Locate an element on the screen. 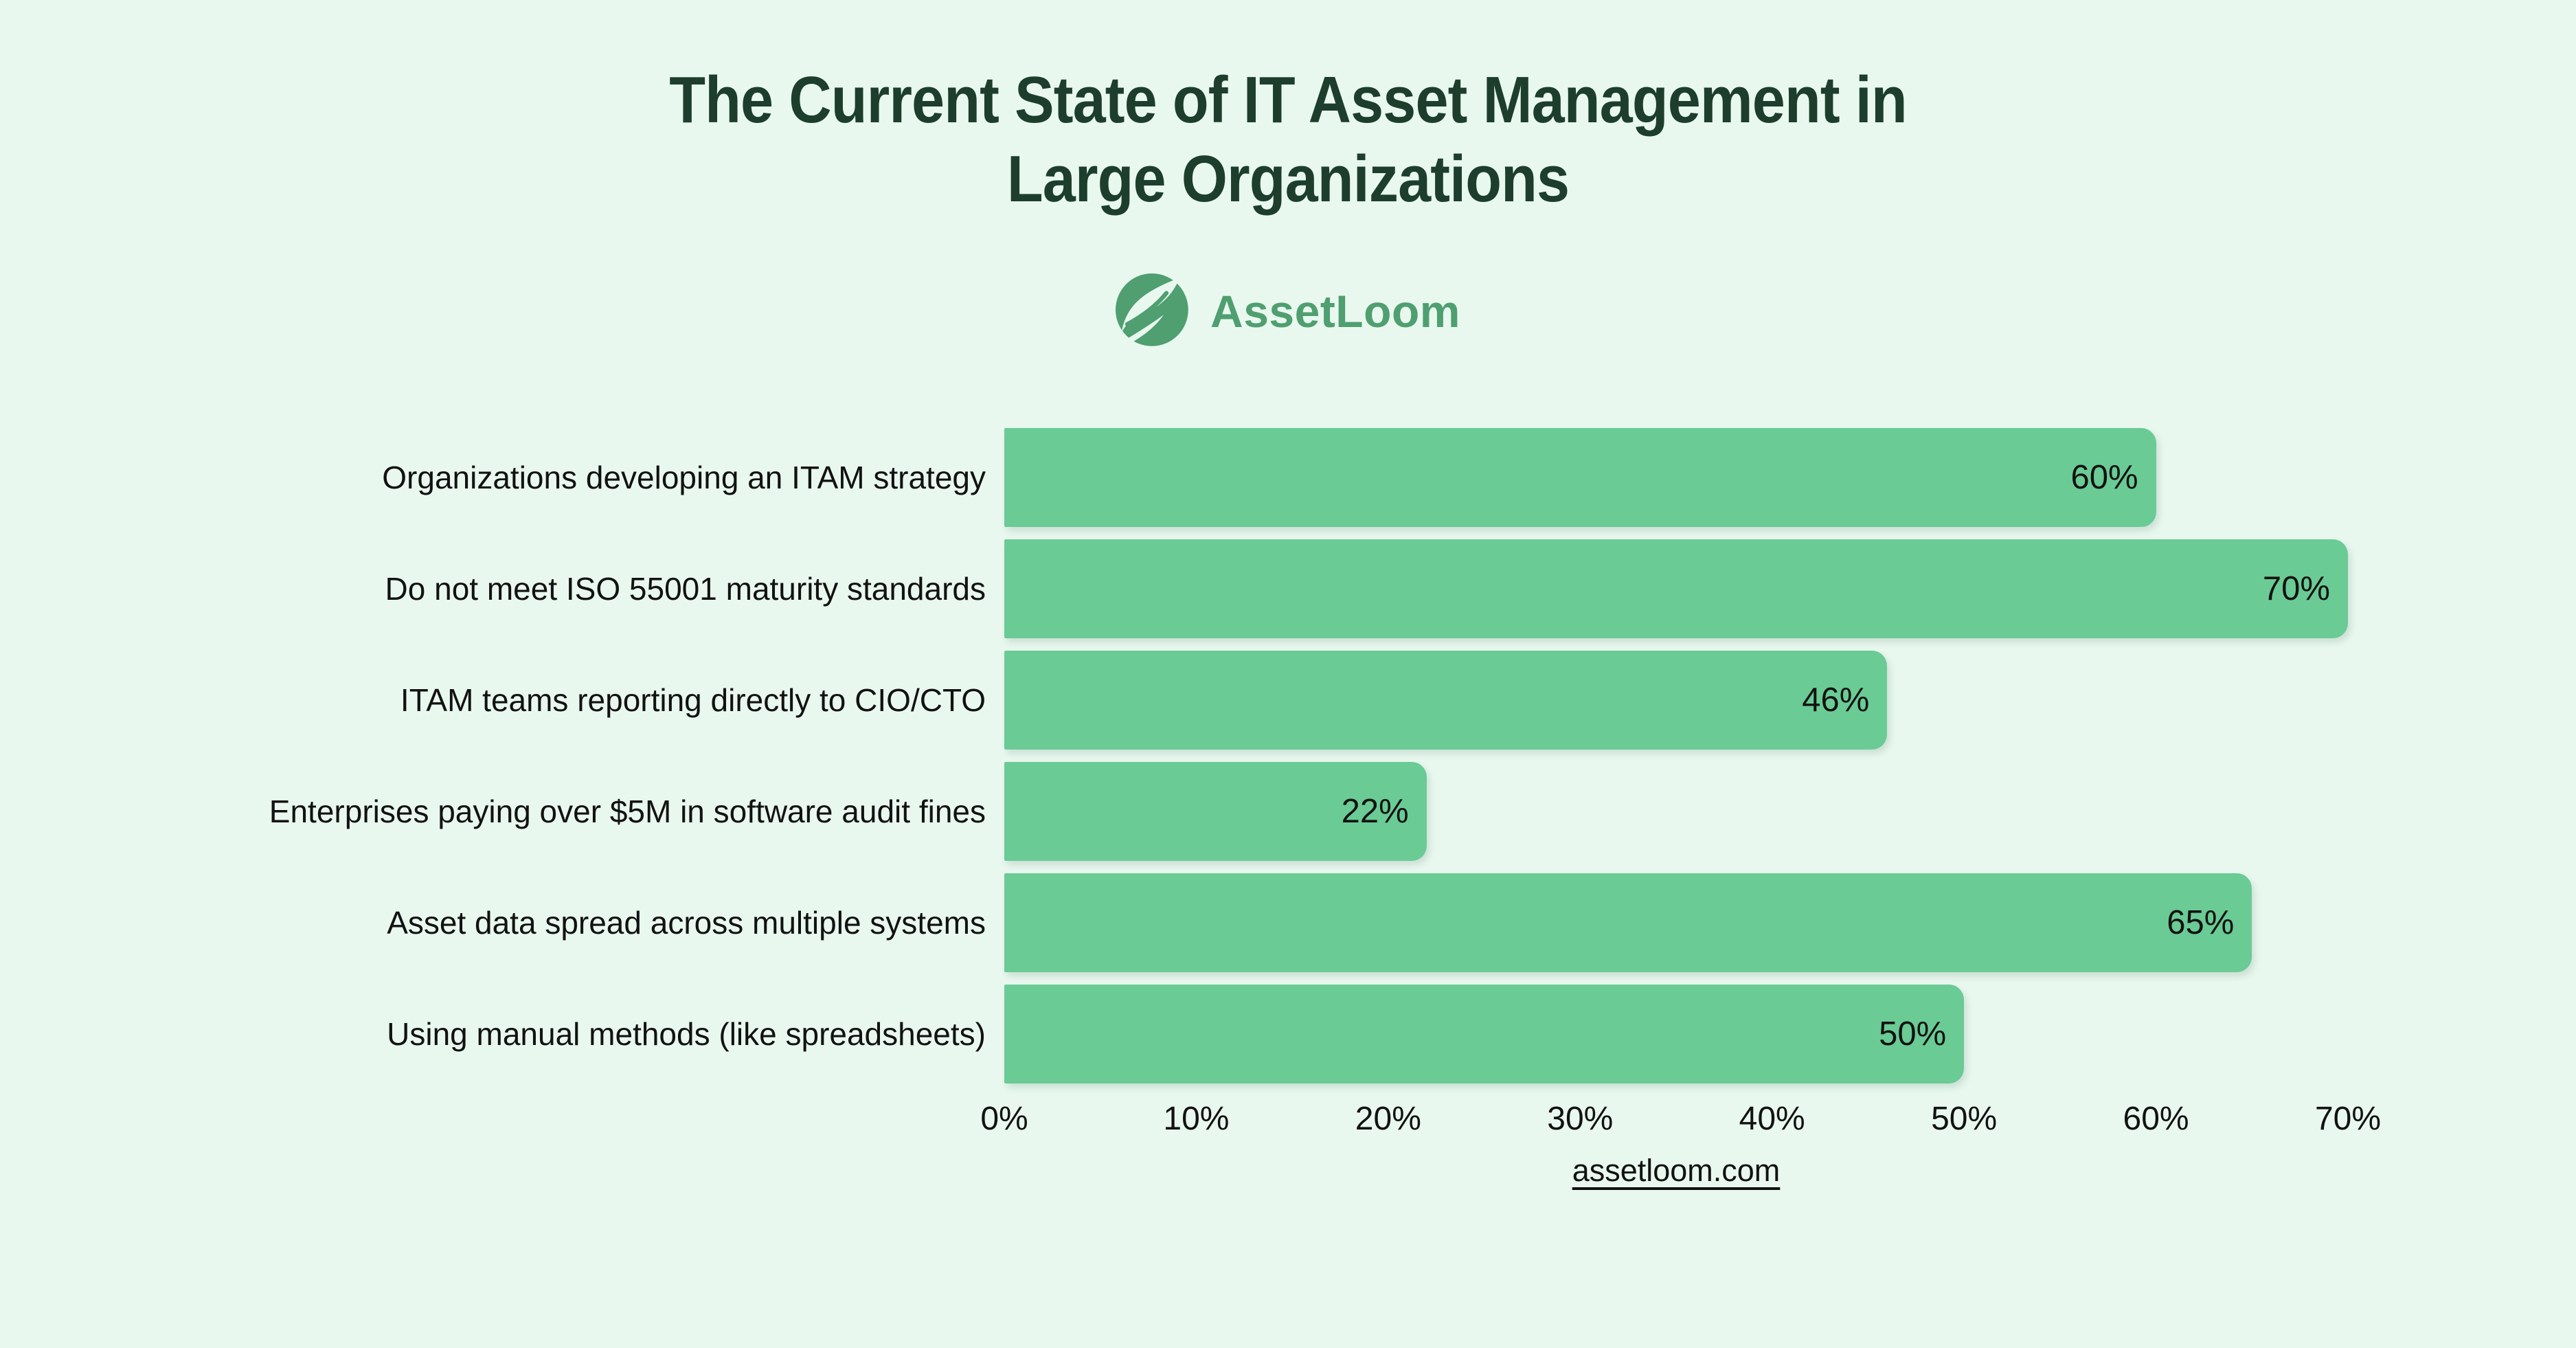 This screenshot has width=2576, height=1348. bar: 22% is located at coordinates (1215, 811).